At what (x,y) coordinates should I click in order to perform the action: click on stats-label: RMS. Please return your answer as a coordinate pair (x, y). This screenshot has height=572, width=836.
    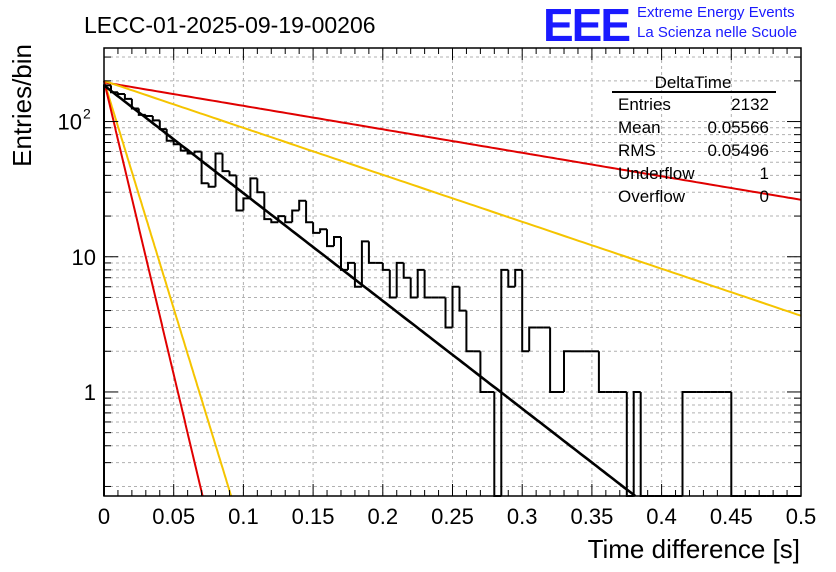
    Looking at the image, I should click on (637, 150).